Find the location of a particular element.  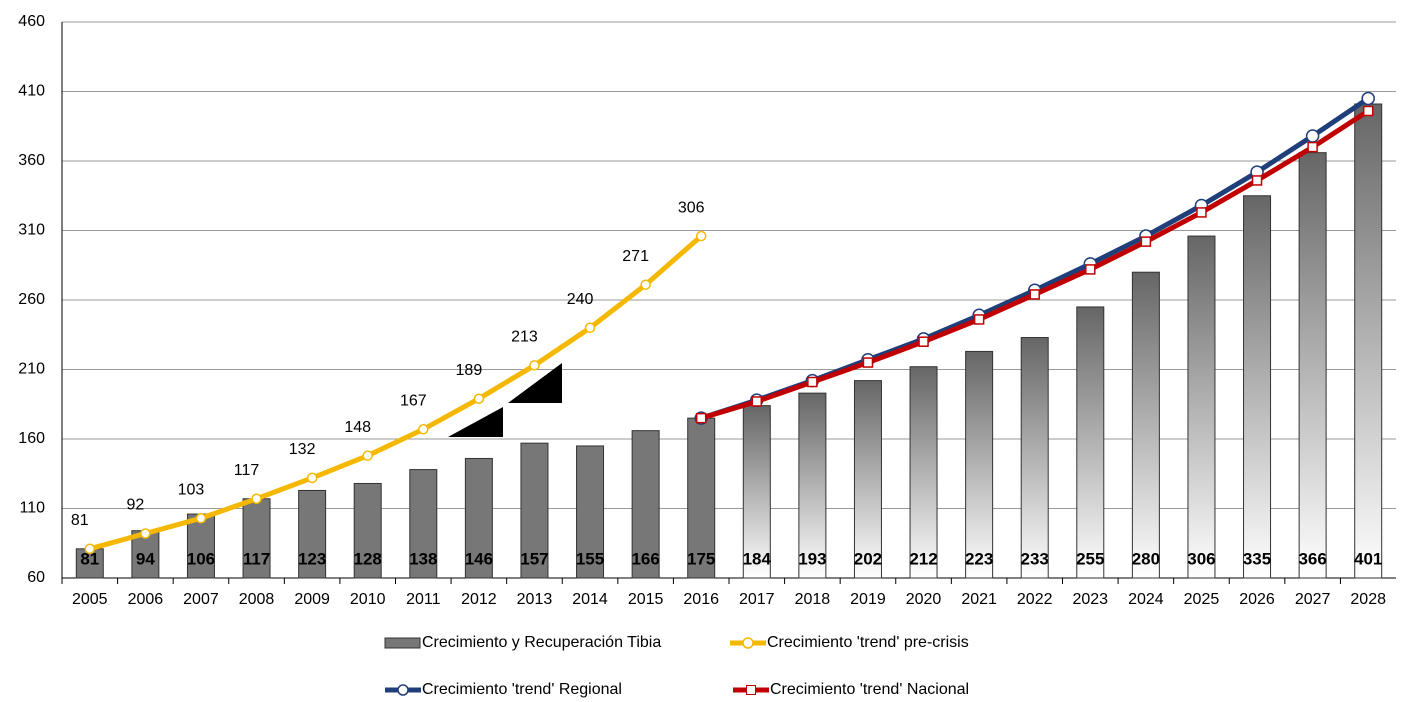

bar-value-label: 106 is located at coordinates (201, 558).